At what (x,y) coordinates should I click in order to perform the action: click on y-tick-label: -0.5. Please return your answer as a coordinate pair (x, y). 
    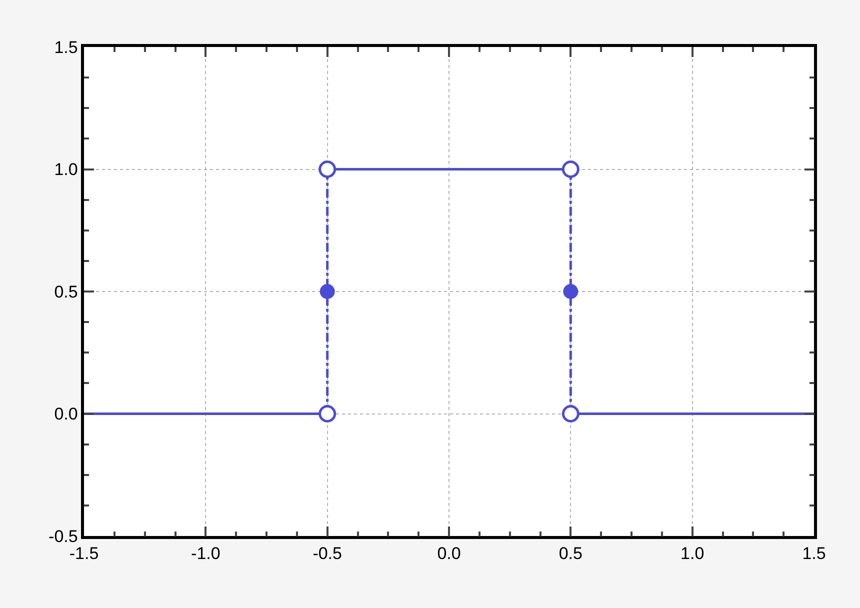
    Looking at the image, I should click on (63, 536).